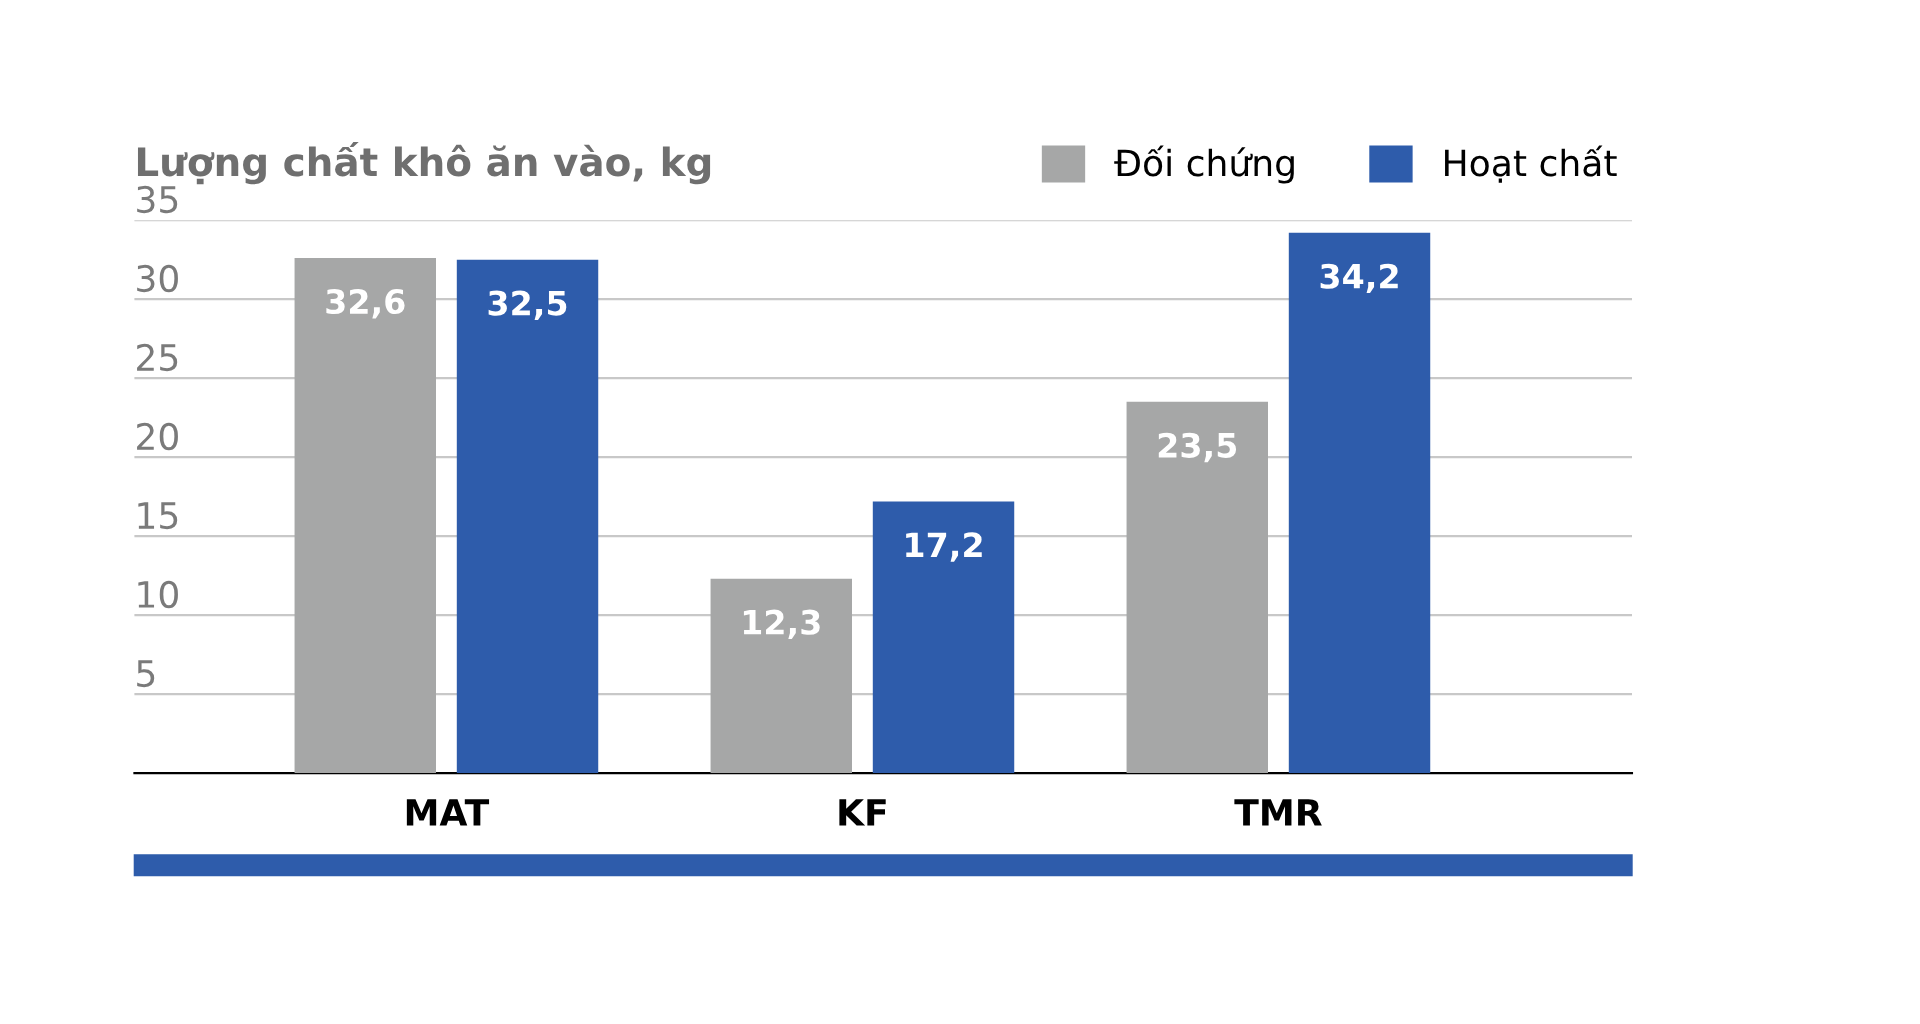  I want to click on data-label: 32,6, so click(365, 303).